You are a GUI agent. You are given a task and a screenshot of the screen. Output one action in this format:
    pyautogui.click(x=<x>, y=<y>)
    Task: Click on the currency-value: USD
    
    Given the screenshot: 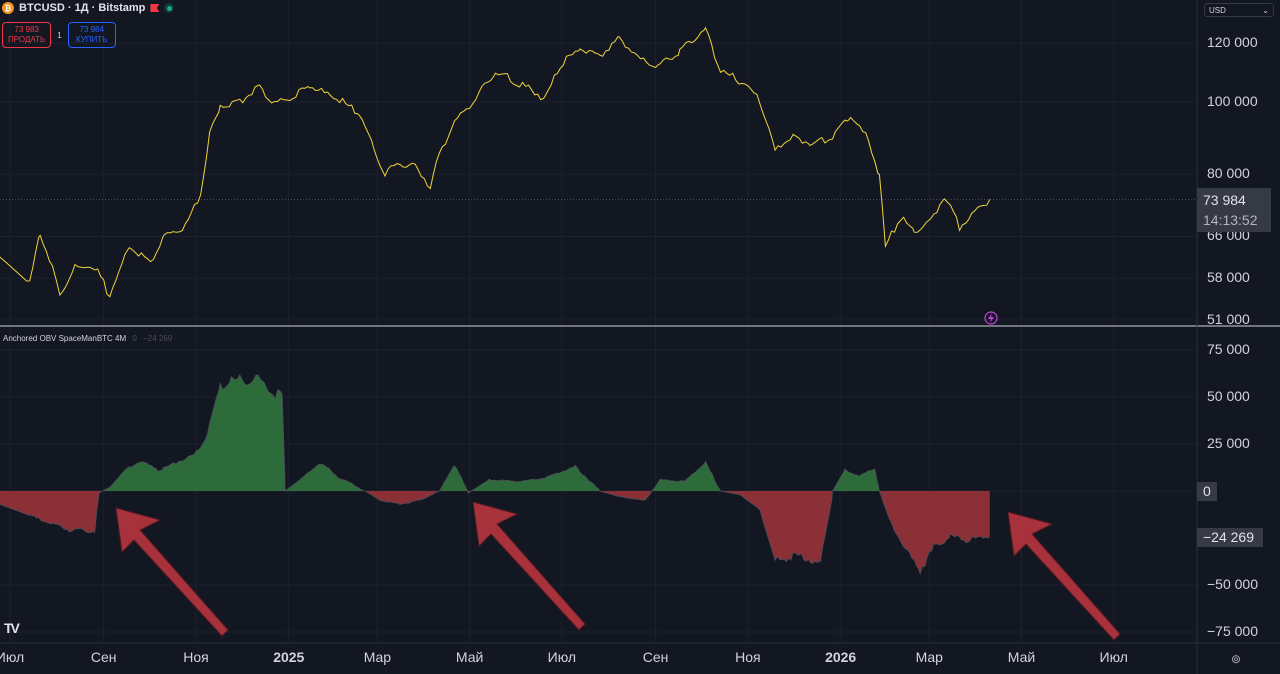 What is the action you would take?
    pyautogui.click(x=1217, y=10)
    